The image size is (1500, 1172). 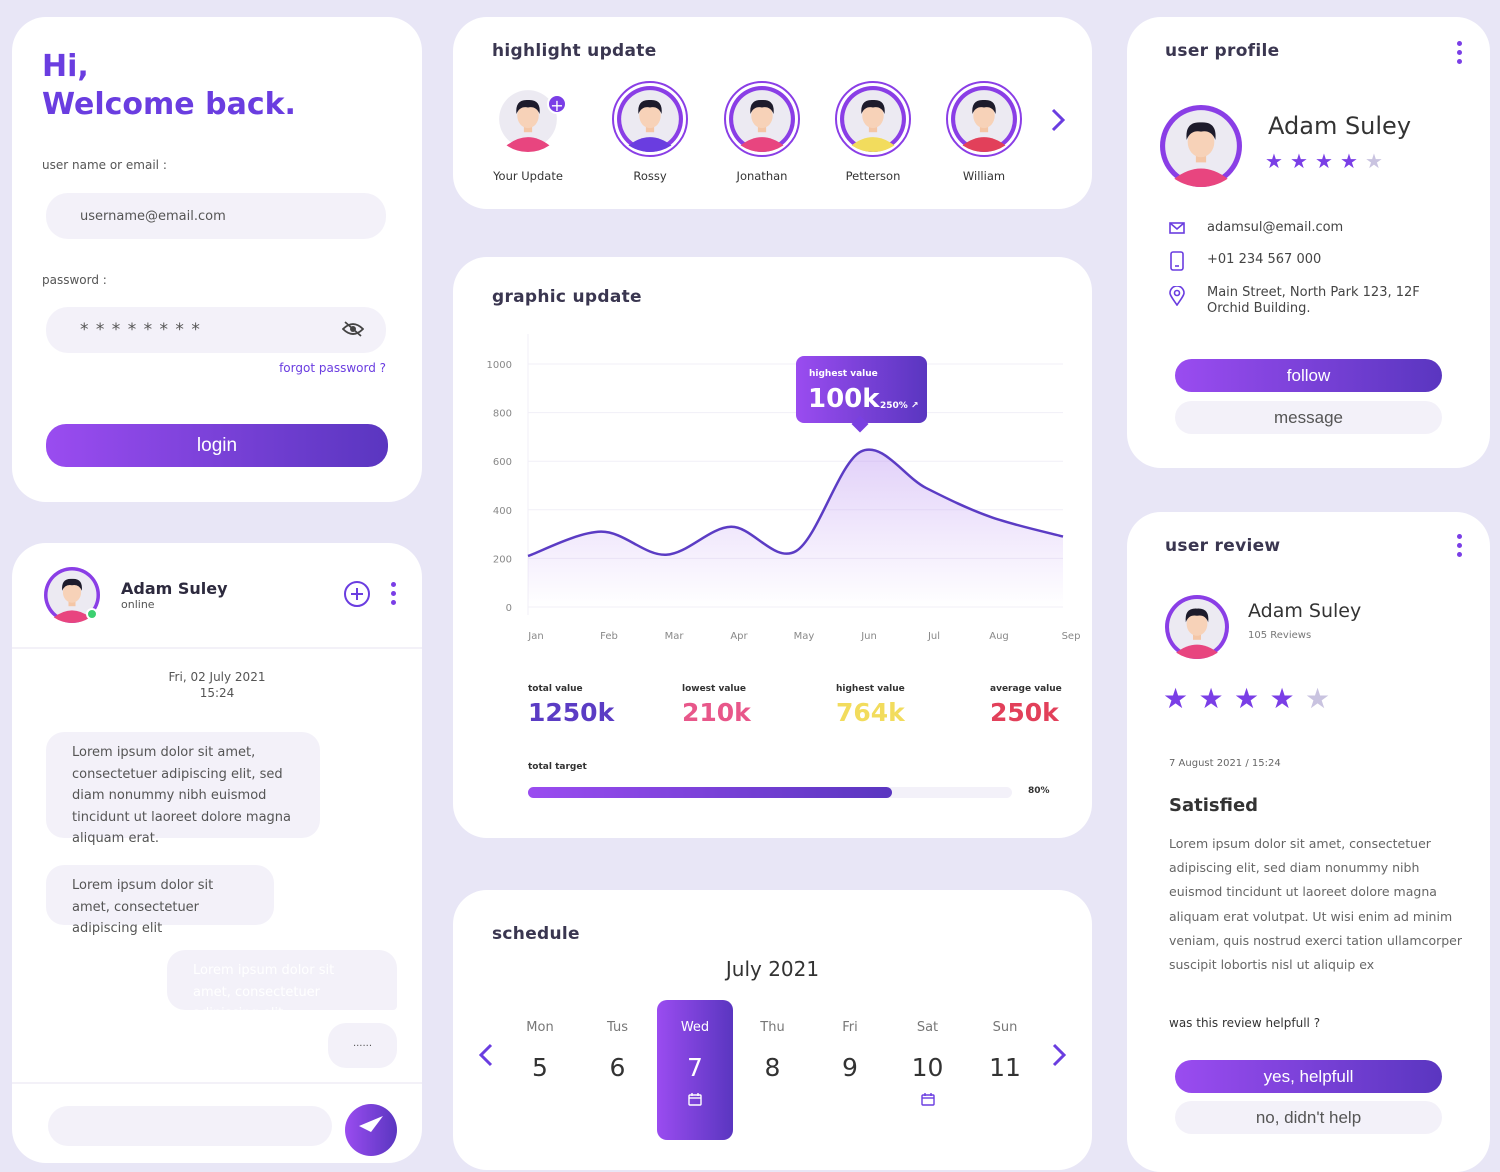 What do you see at coordinates (1005, 1070) in the screenshot?
I see `day-sun: Sun 11` at bounding box center [1005, 1070].